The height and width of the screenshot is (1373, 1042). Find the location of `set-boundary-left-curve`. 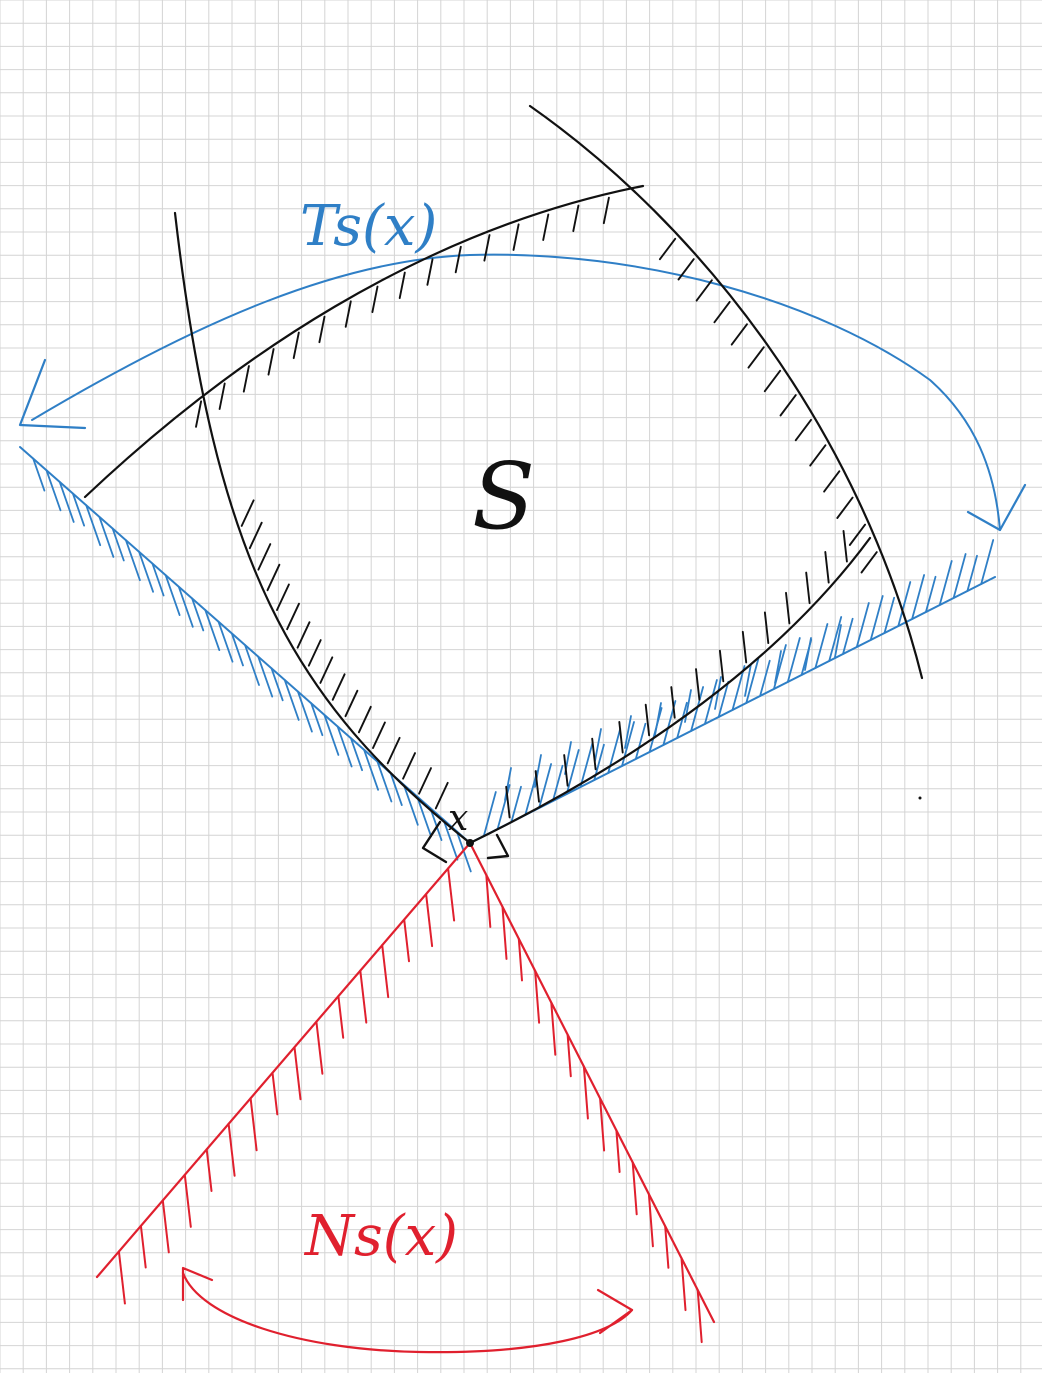

set-boundary-left-curve is located at coordinates (322, 528).